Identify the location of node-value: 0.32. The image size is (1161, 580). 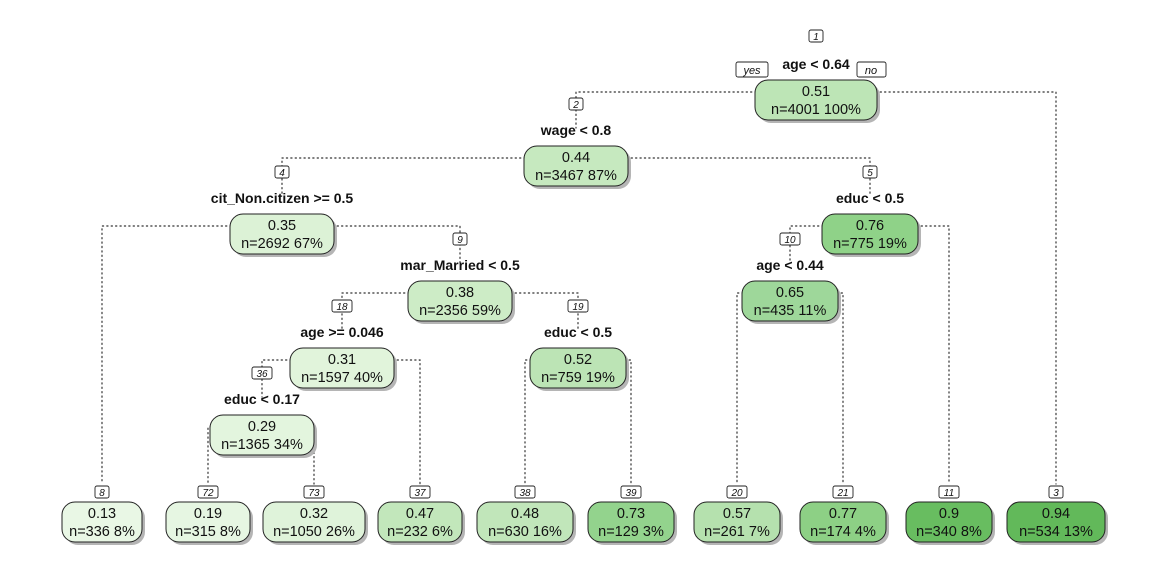
(314, 514).